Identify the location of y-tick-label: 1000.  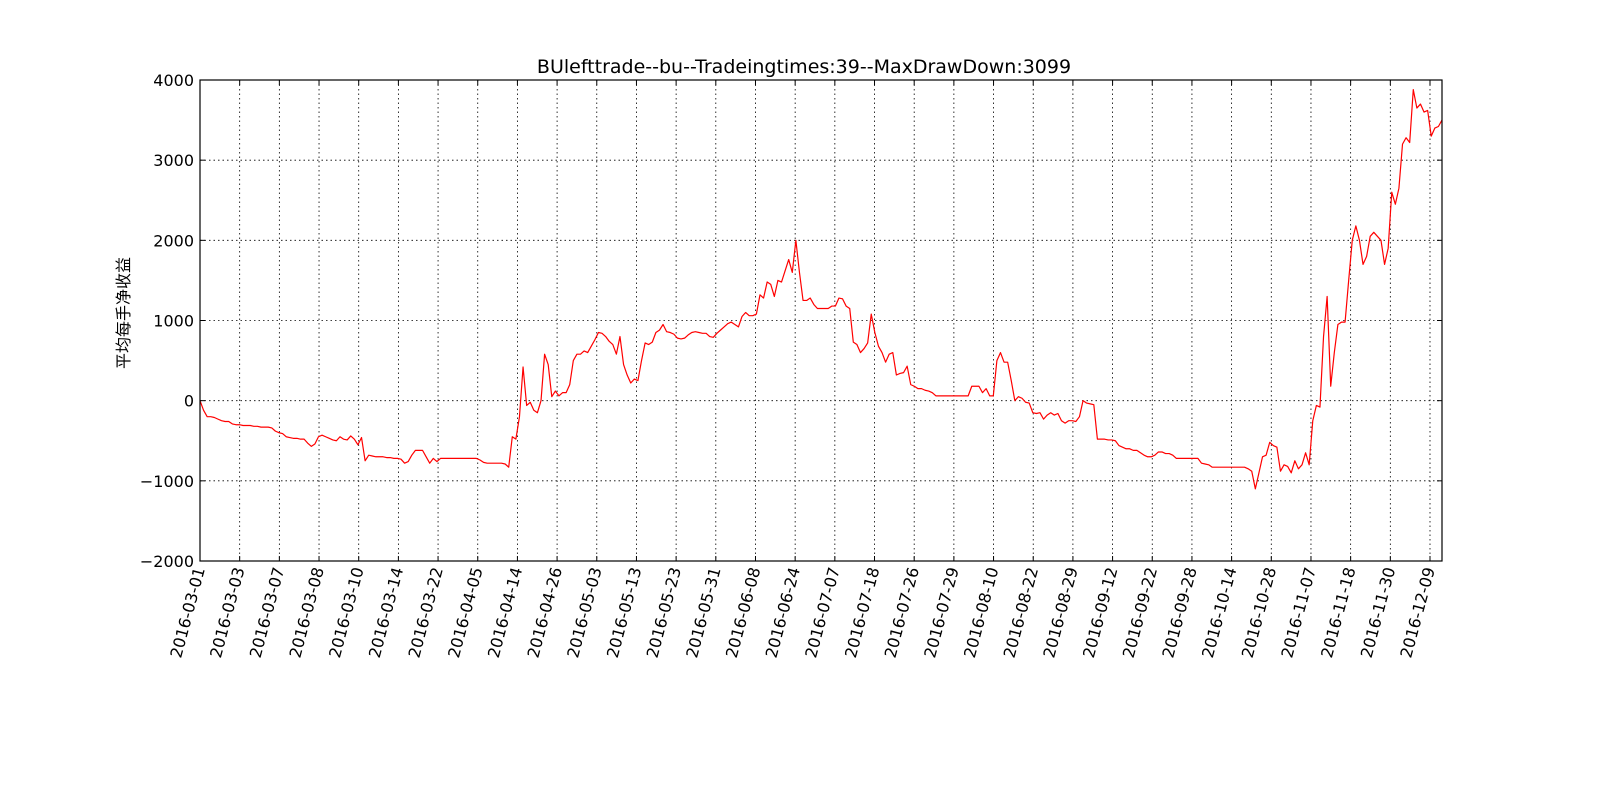
(173, 321).